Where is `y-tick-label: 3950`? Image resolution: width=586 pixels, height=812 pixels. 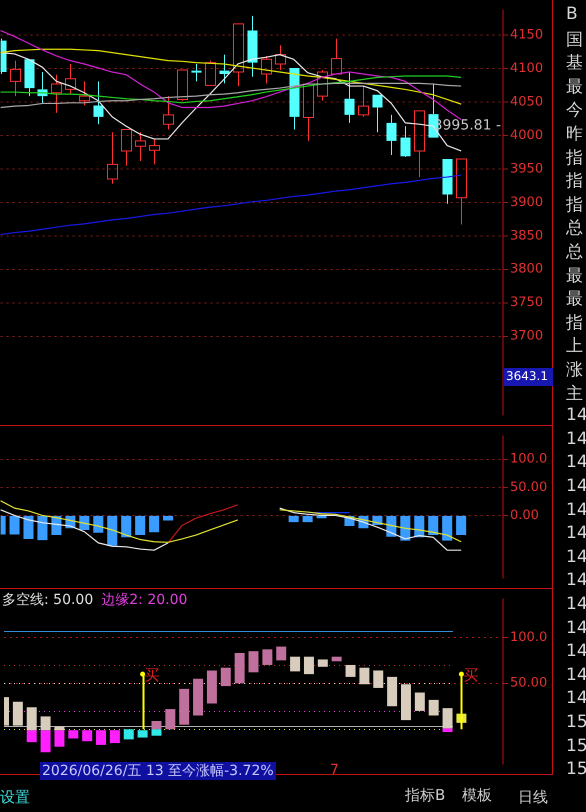
y-tick-label: 3950 is located at coordinates (527, 168).